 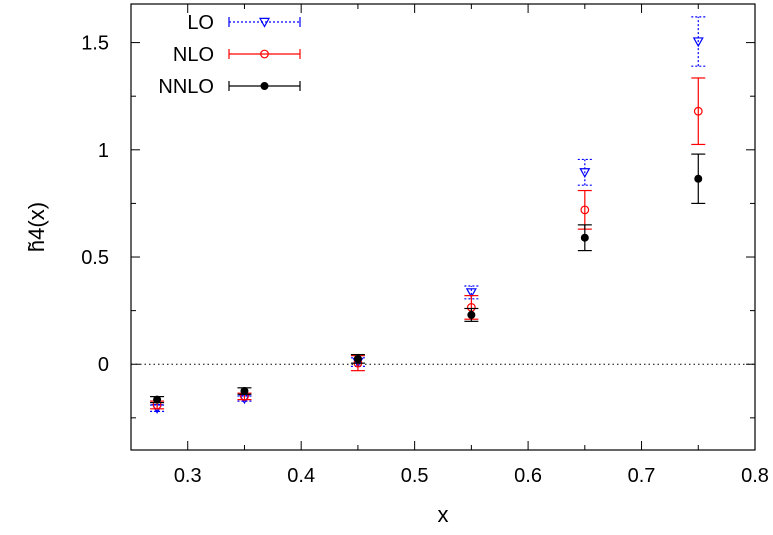 What do you see at coordinates (415, 476) in the screenshot?
I see `x-tick-label: 0.5` at bounding box center [415, 476].